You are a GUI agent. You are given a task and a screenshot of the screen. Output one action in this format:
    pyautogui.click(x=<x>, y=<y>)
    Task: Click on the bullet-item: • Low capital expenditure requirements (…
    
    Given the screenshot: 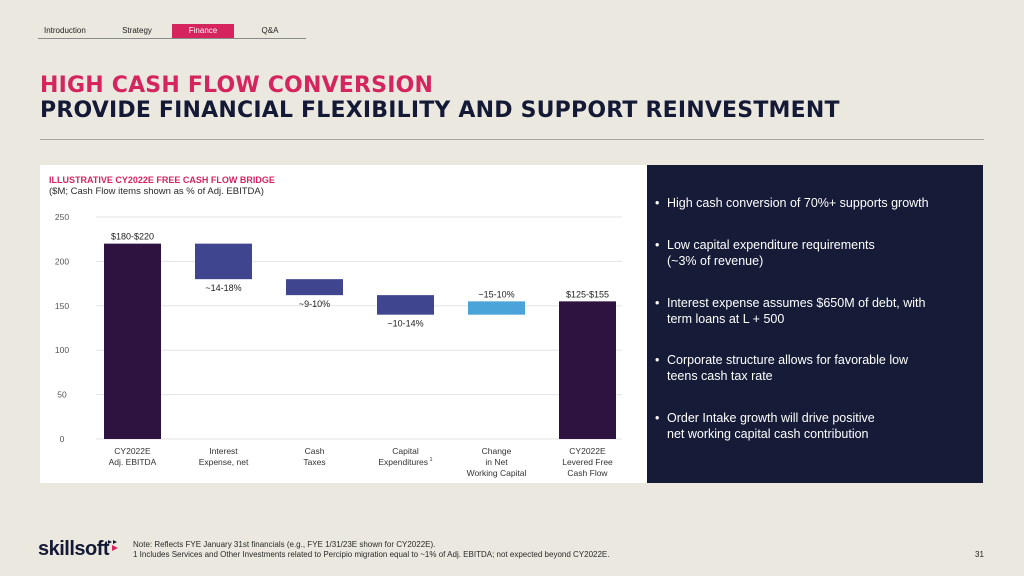 What is the action you would take?
    pyautogui.click(x=765, y=253)
    